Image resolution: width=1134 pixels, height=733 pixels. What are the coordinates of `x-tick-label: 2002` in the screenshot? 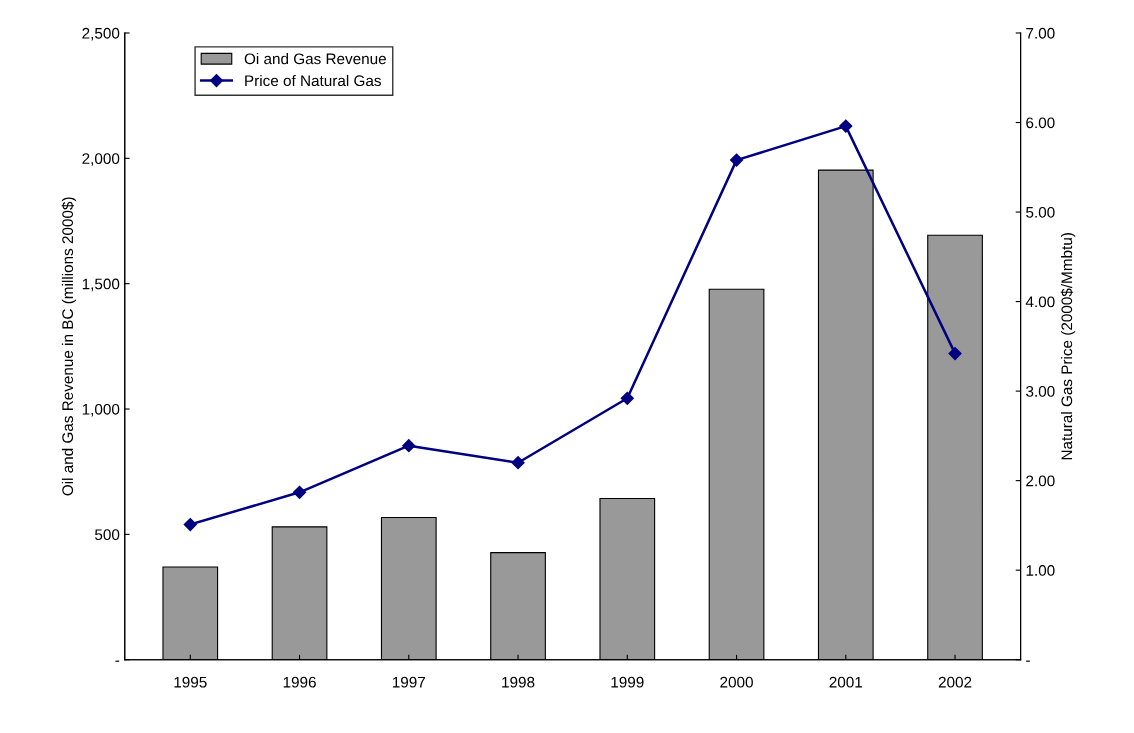 It's located at (955, 682).